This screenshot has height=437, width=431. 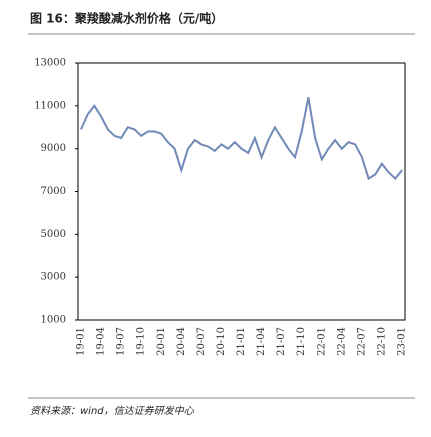 I want to click on x-tick-label: 22-10, so click(x=381, y=341).